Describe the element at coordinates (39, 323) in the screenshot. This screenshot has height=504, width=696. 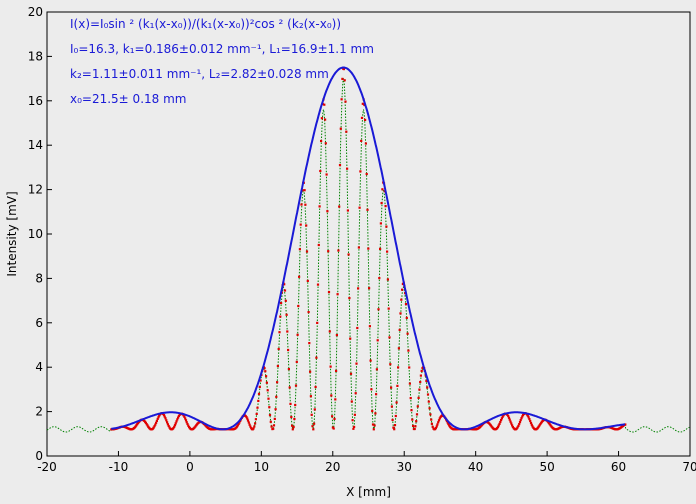
I see `y-tick-label: 6` at that location.